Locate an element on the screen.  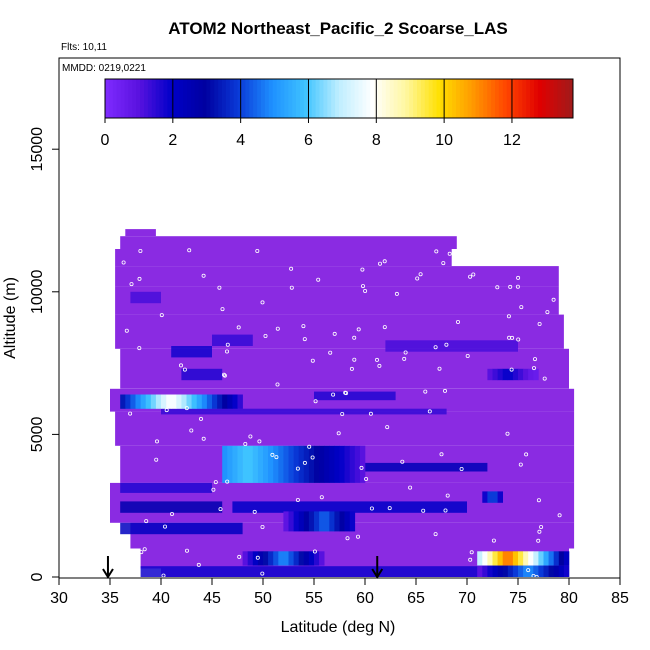
colorbar-tick-label: 2 is located at coordinates (172, 140).